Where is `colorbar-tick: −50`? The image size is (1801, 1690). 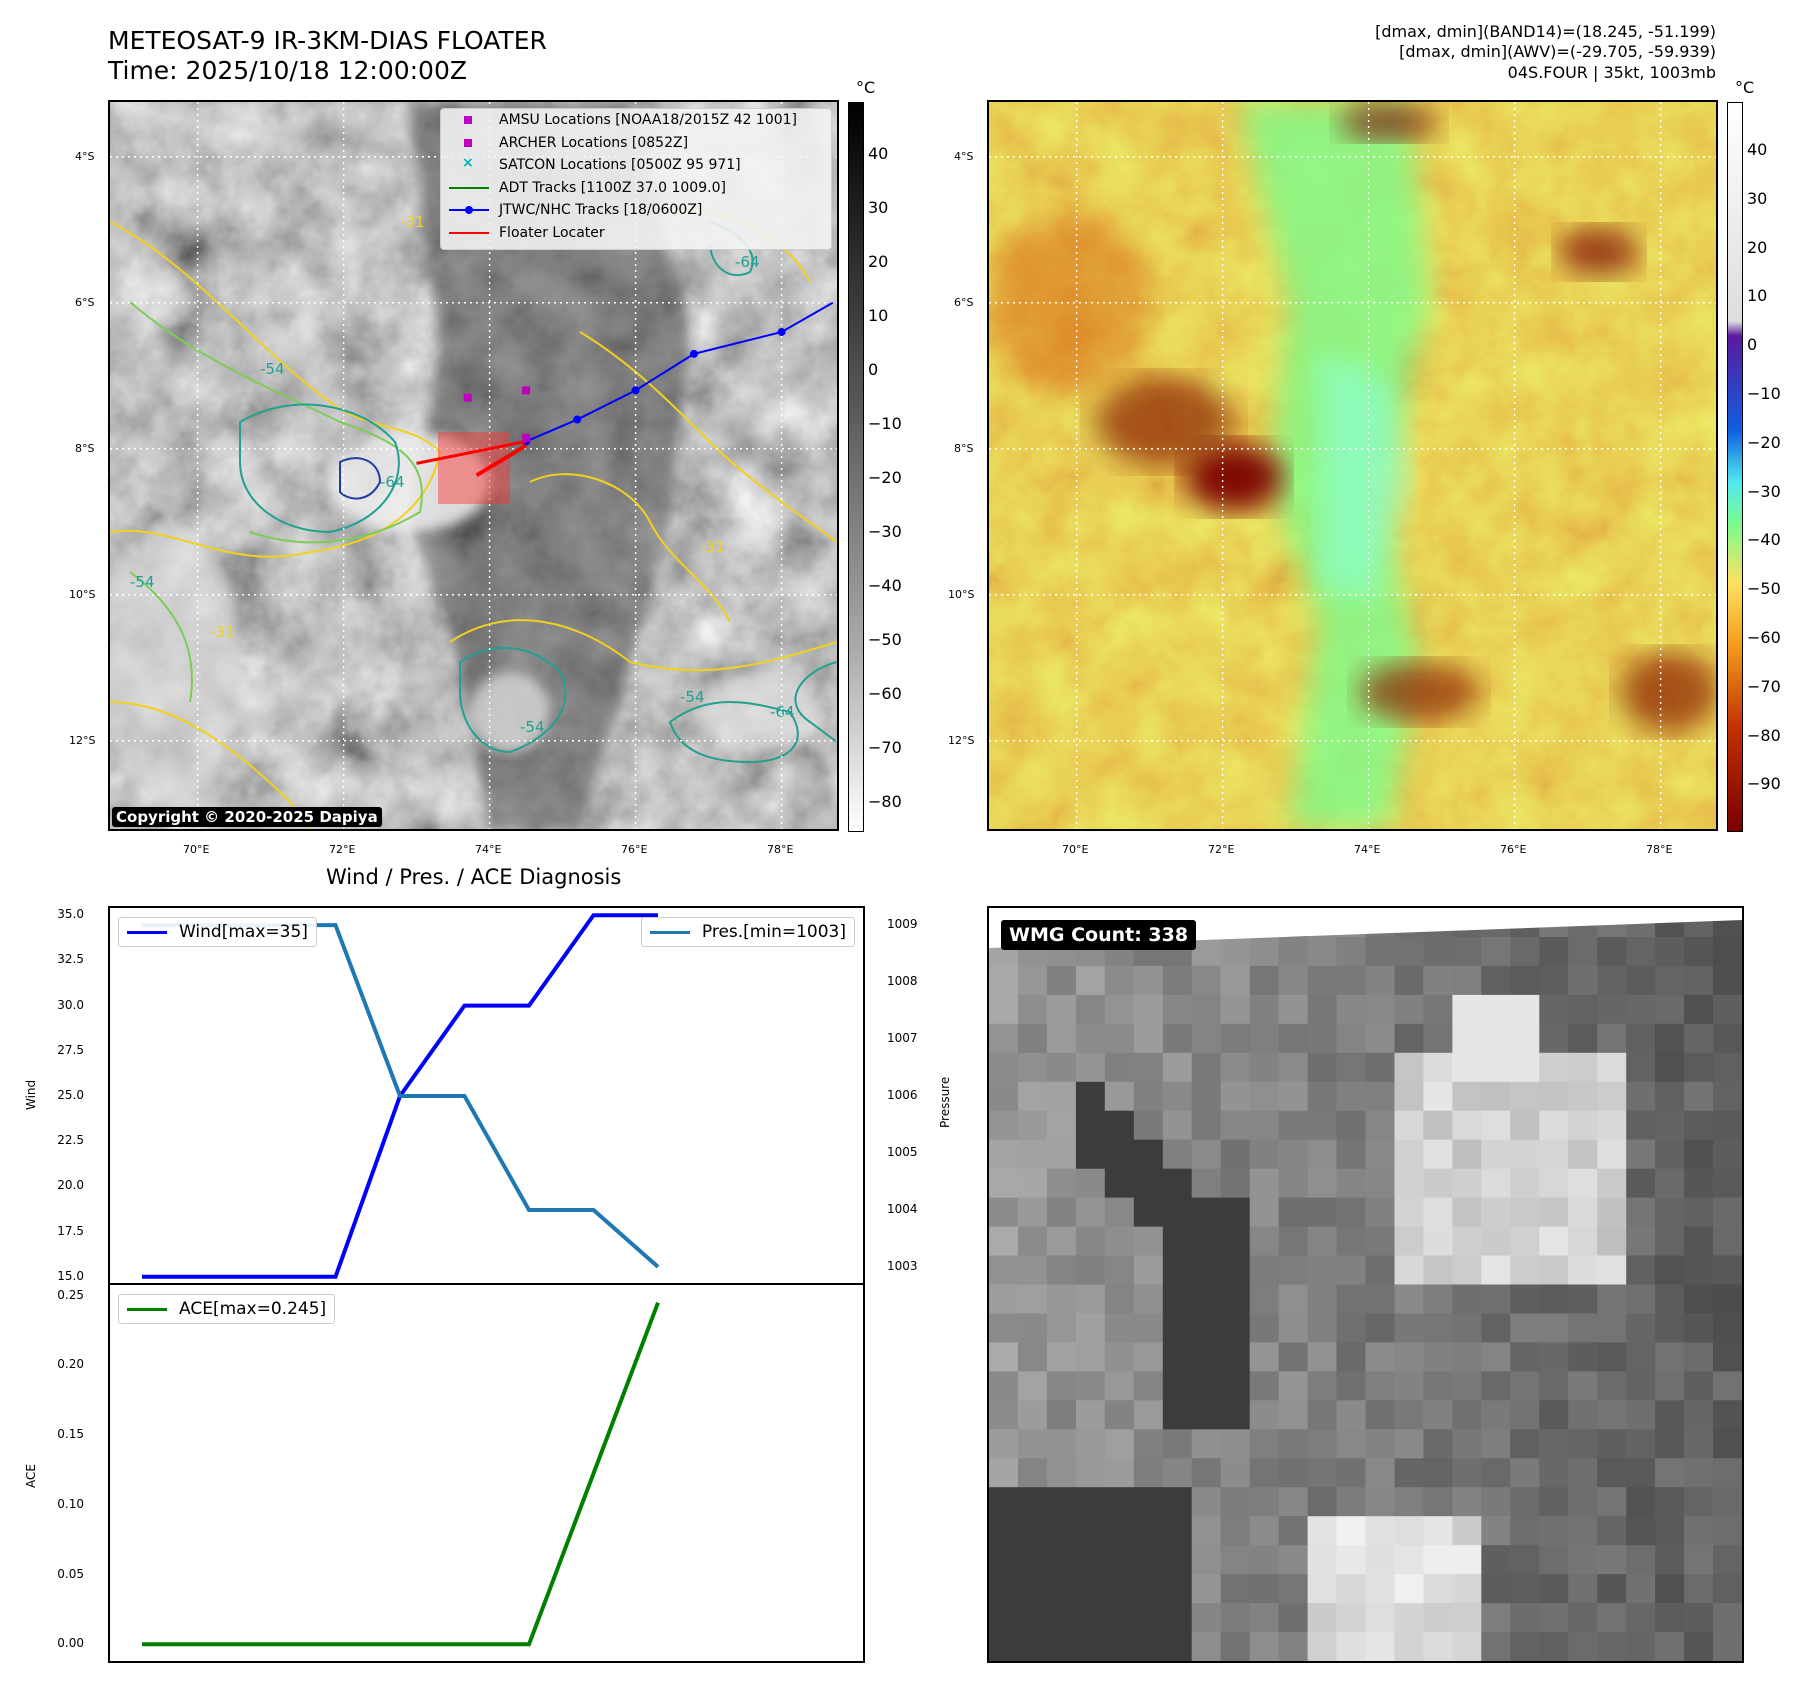
colorbar-tick: −50 is located at coordinates (885, 639).